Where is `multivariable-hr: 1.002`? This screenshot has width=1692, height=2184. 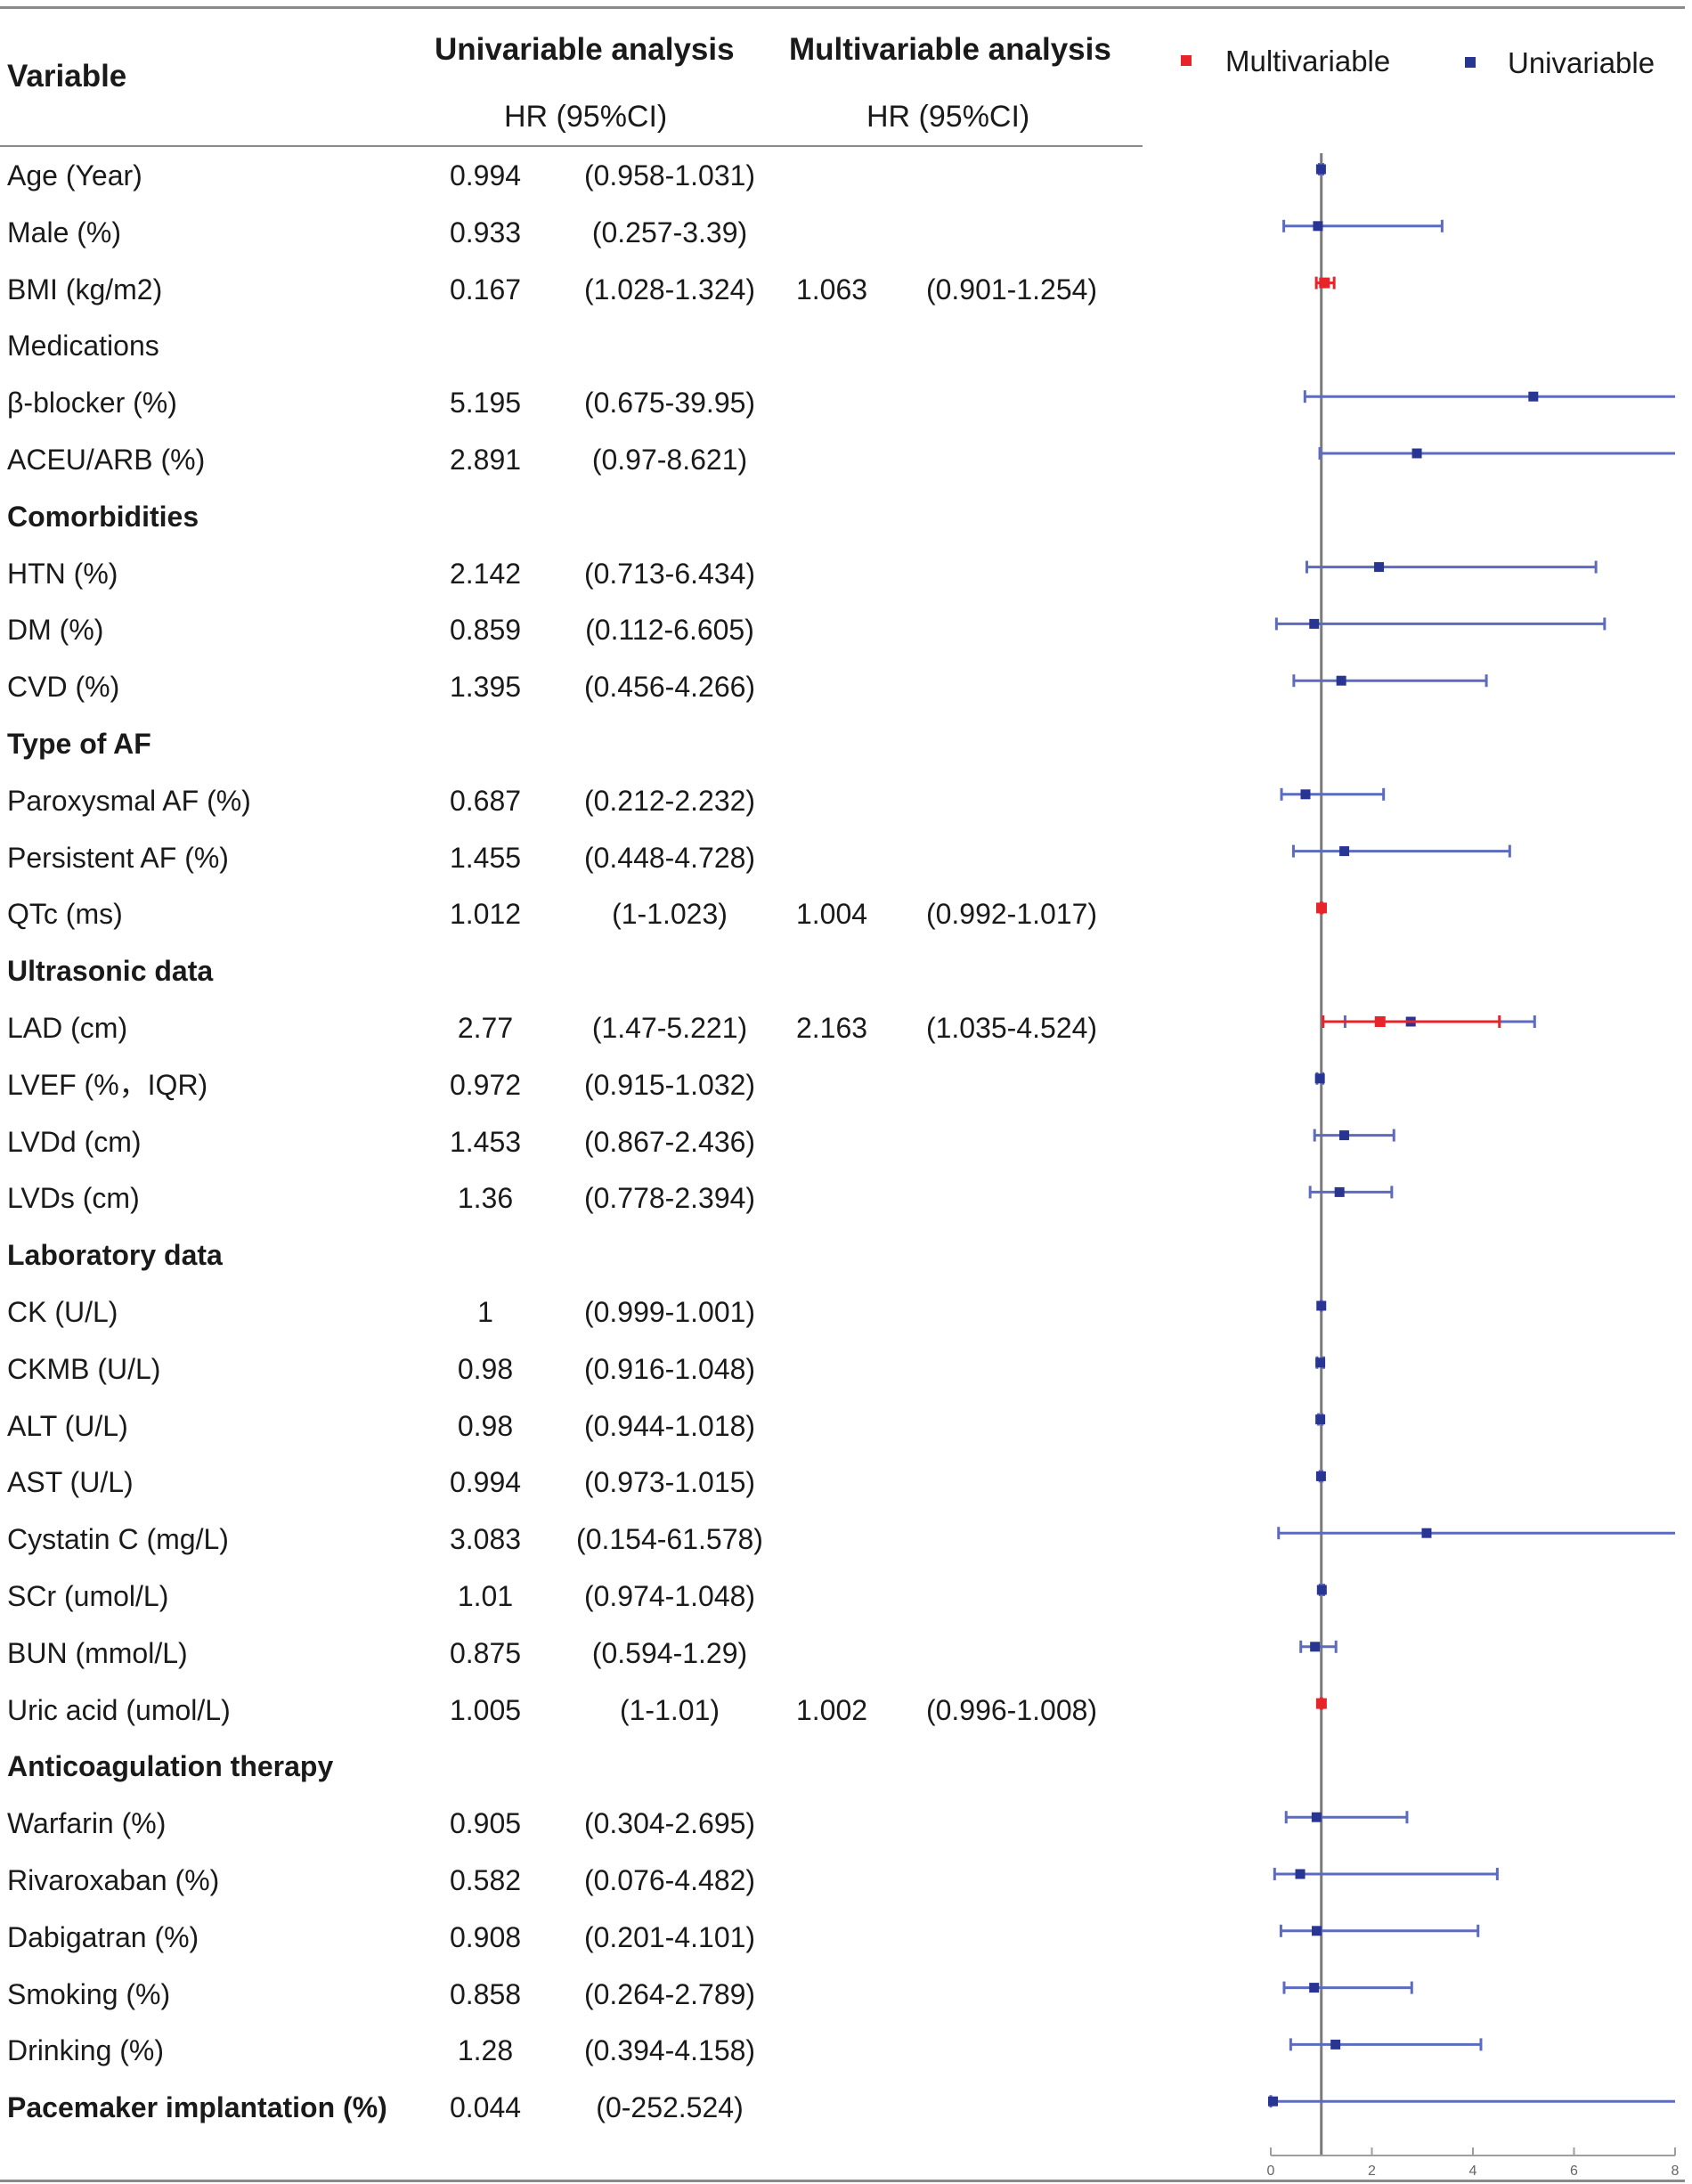 multivariable-hr: 1.002 is located at coordinates (831, 1709).